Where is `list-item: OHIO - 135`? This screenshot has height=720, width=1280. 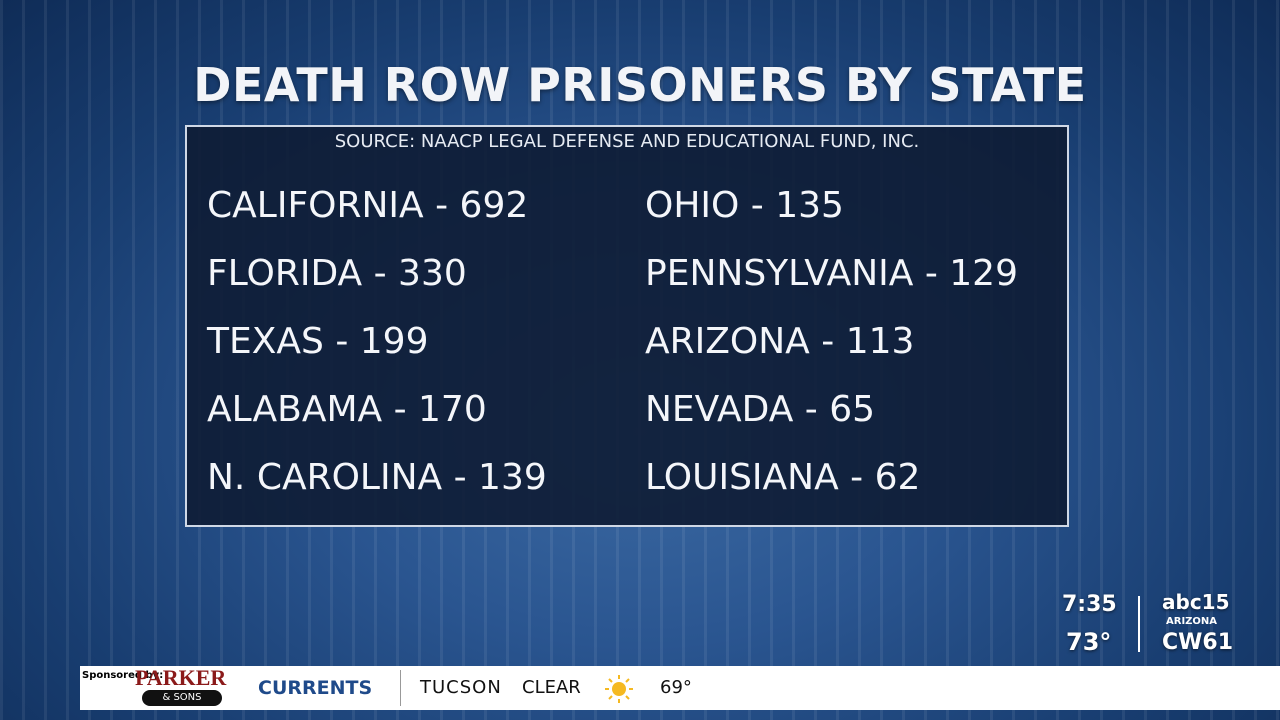 list-item: OHIO - 135 is located at coordinates (744, 205).